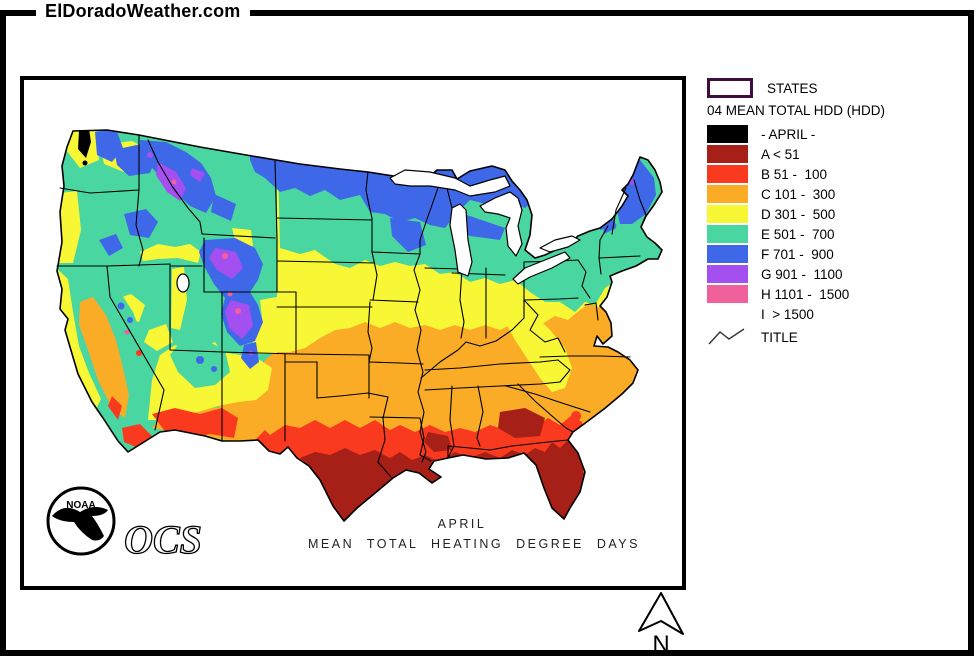 The image size is (980, 659). I want to click on site-title: ElDoradoWeather.com, so click(143, 11).